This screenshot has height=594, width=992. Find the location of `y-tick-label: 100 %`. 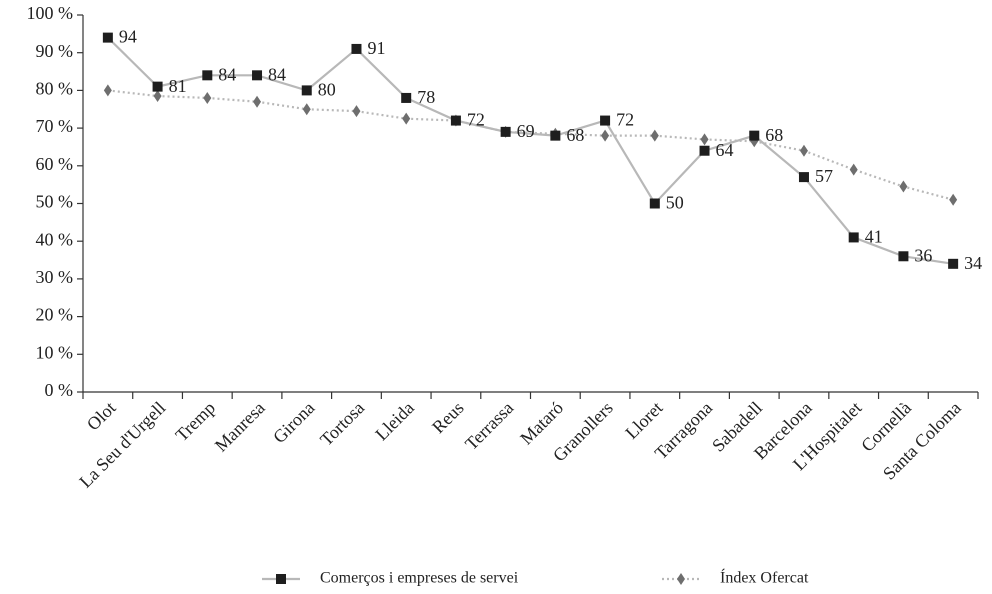

y-tick-label: 100 % is located at coordinates (50, 13).